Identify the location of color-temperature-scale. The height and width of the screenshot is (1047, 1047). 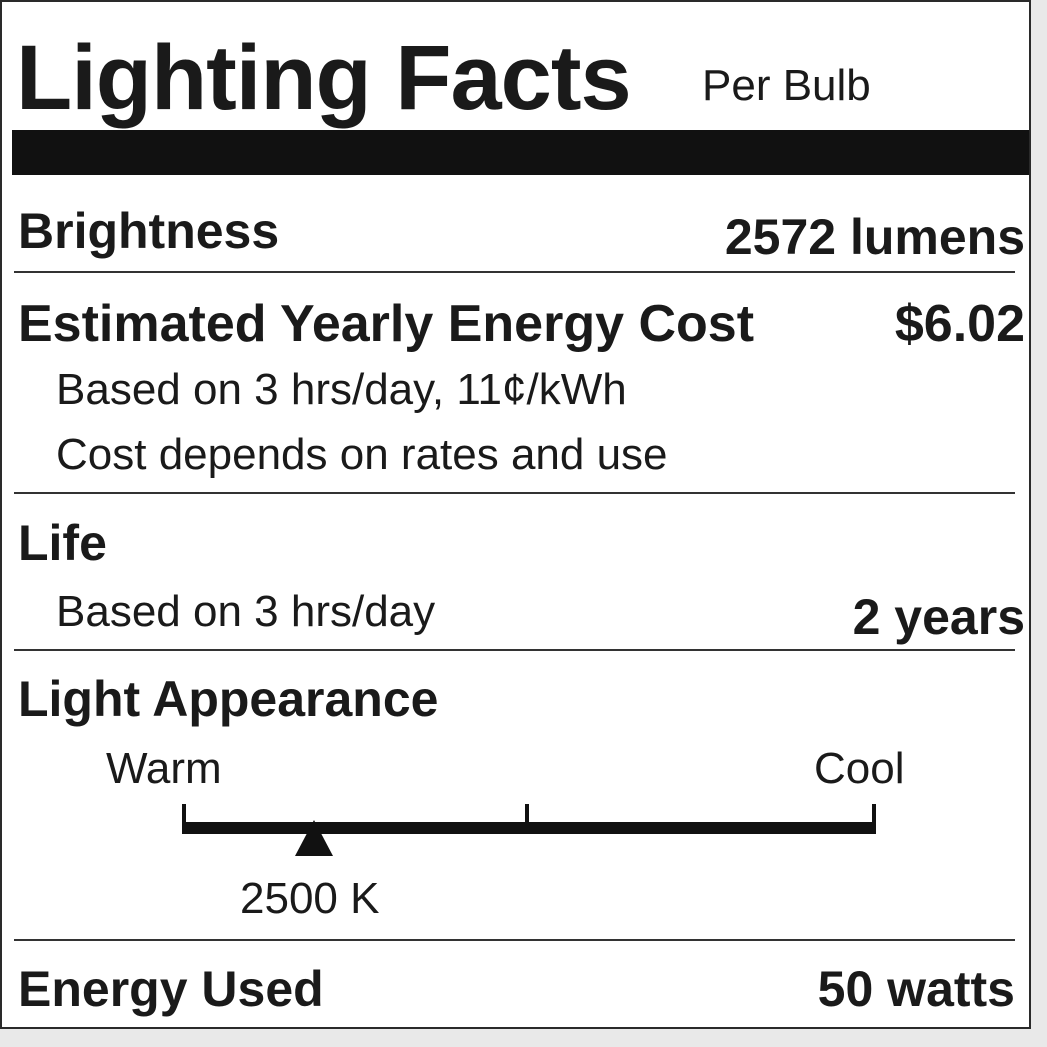
(529, 830).